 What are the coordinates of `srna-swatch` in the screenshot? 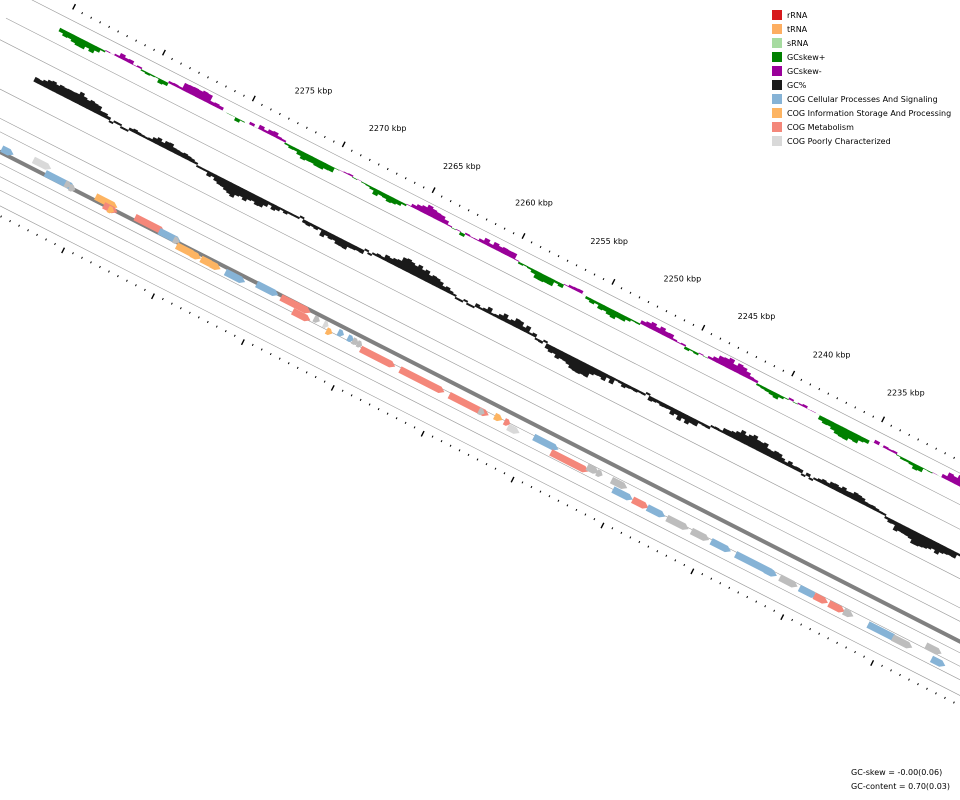 It's located at (777, 43).